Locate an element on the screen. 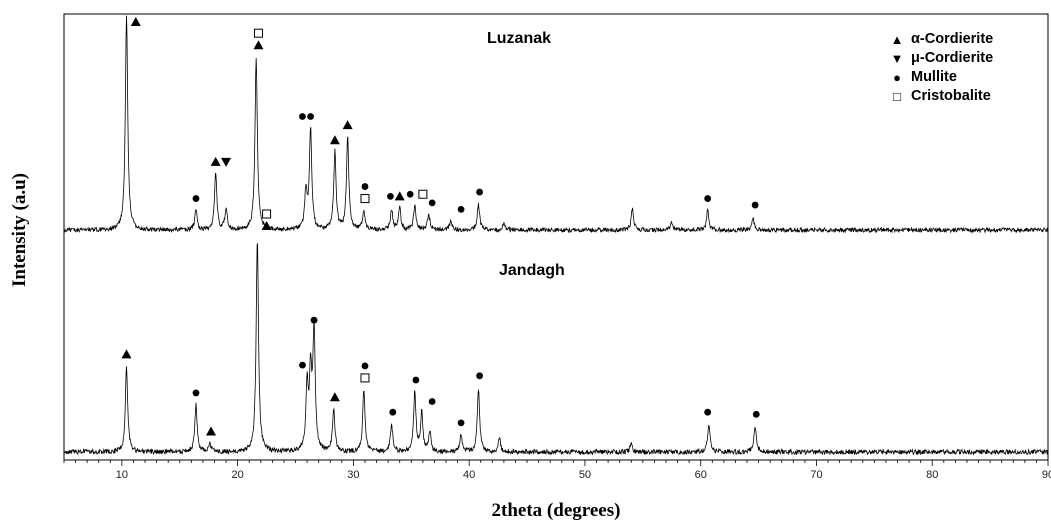 This screenshot has width=1051, height=529. y-axis-label: Intensity (a.u) is located at coordinates (20, 230).